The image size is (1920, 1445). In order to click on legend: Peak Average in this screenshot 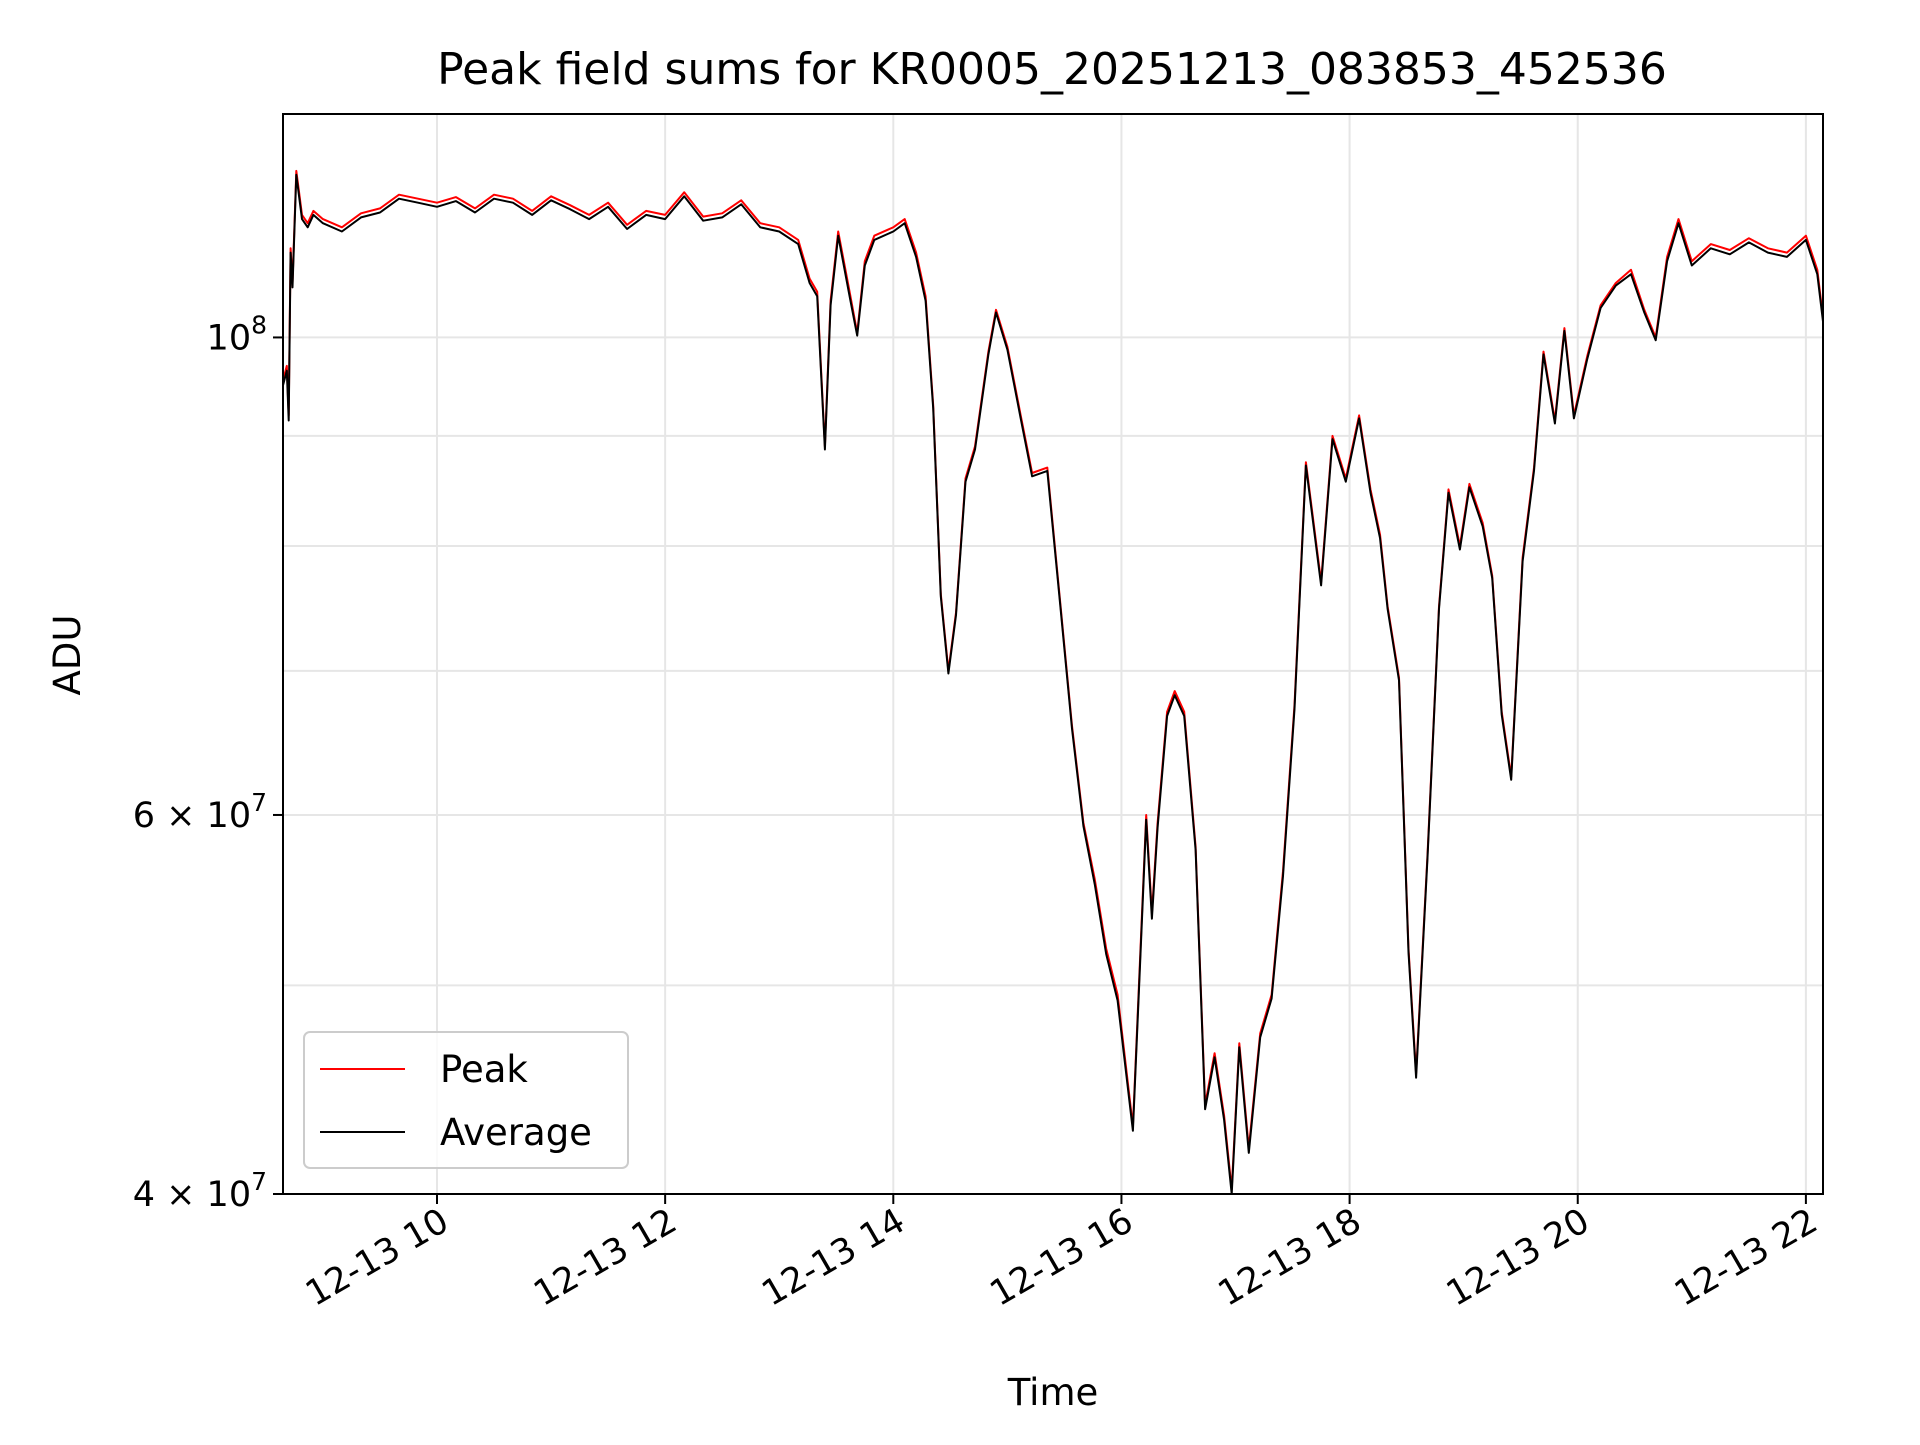, I will do `click(466, 1100)`.